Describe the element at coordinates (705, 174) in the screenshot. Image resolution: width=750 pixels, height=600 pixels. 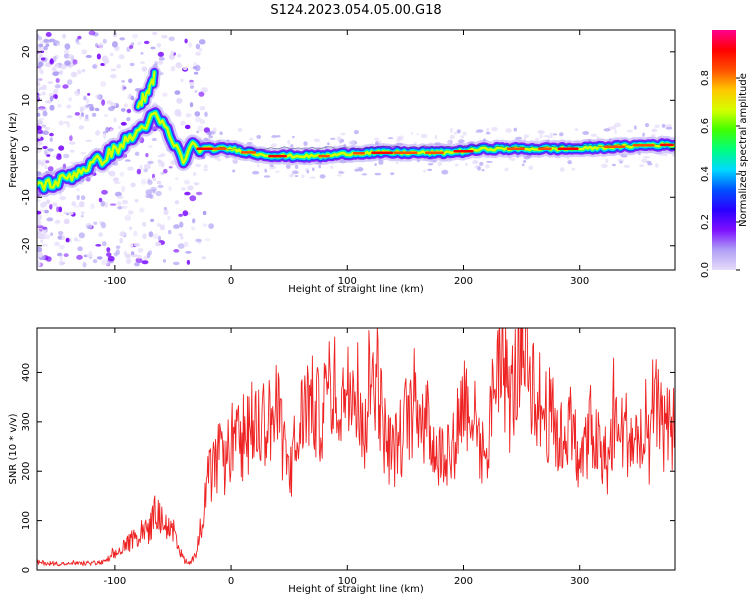
I see `colorbar-tick-label: 0.4` at that location.